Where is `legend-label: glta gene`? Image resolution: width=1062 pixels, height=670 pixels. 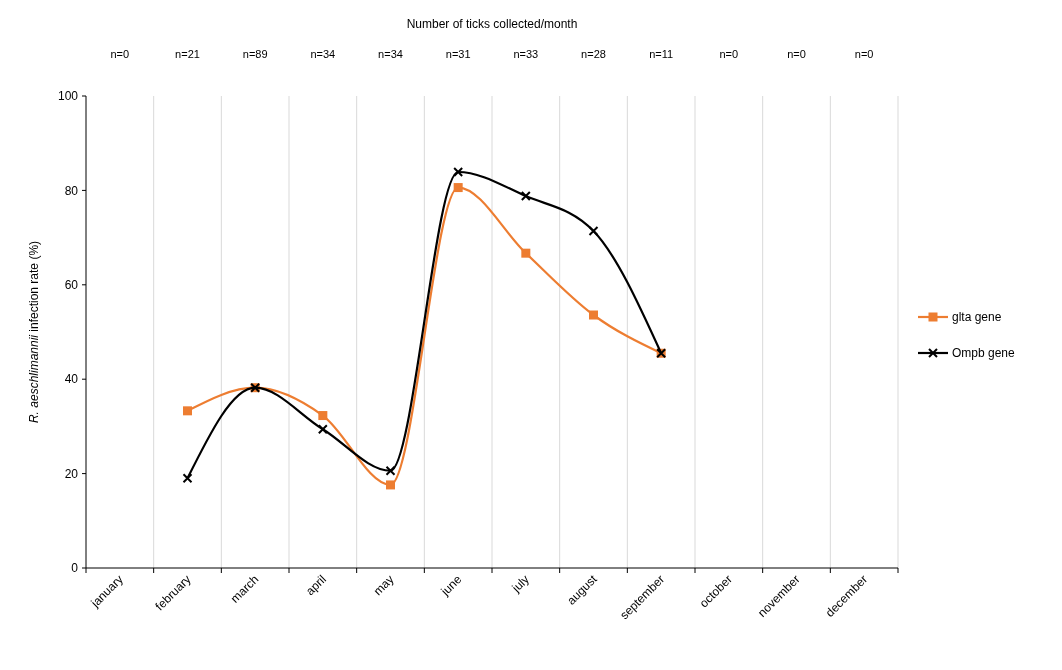
legend-label: glta gene is located at coordinates (977, 317).